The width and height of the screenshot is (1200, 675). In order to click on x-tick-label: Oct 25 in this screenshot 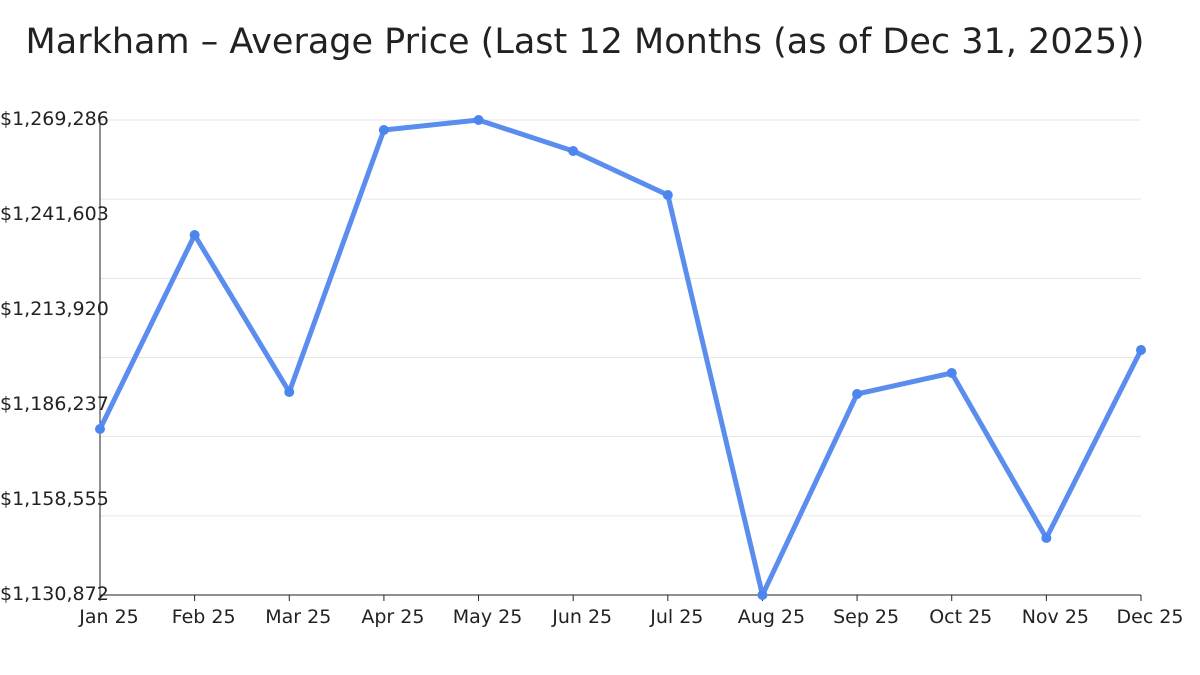, I will do `click(960, 617)`.